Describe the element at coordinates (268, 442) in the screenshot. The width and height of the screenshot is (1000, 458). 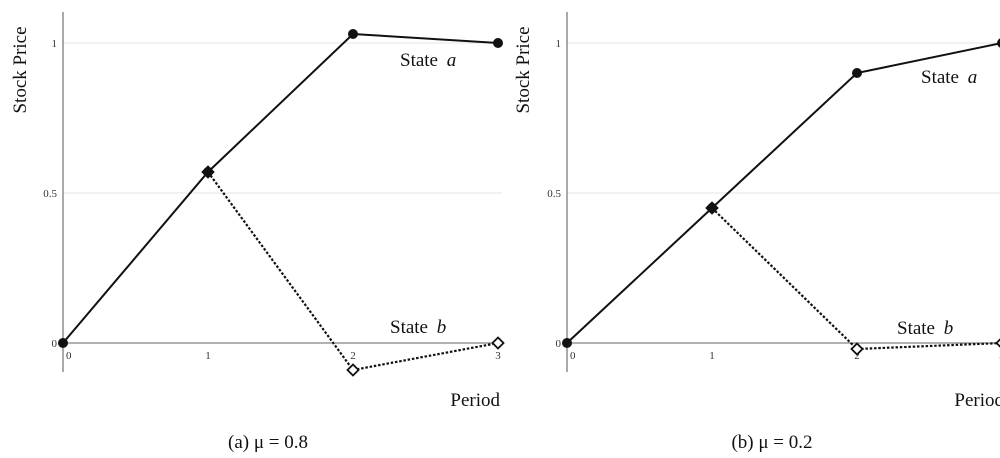
I see `panel-caption: (a) μ = 0.8` at that location.